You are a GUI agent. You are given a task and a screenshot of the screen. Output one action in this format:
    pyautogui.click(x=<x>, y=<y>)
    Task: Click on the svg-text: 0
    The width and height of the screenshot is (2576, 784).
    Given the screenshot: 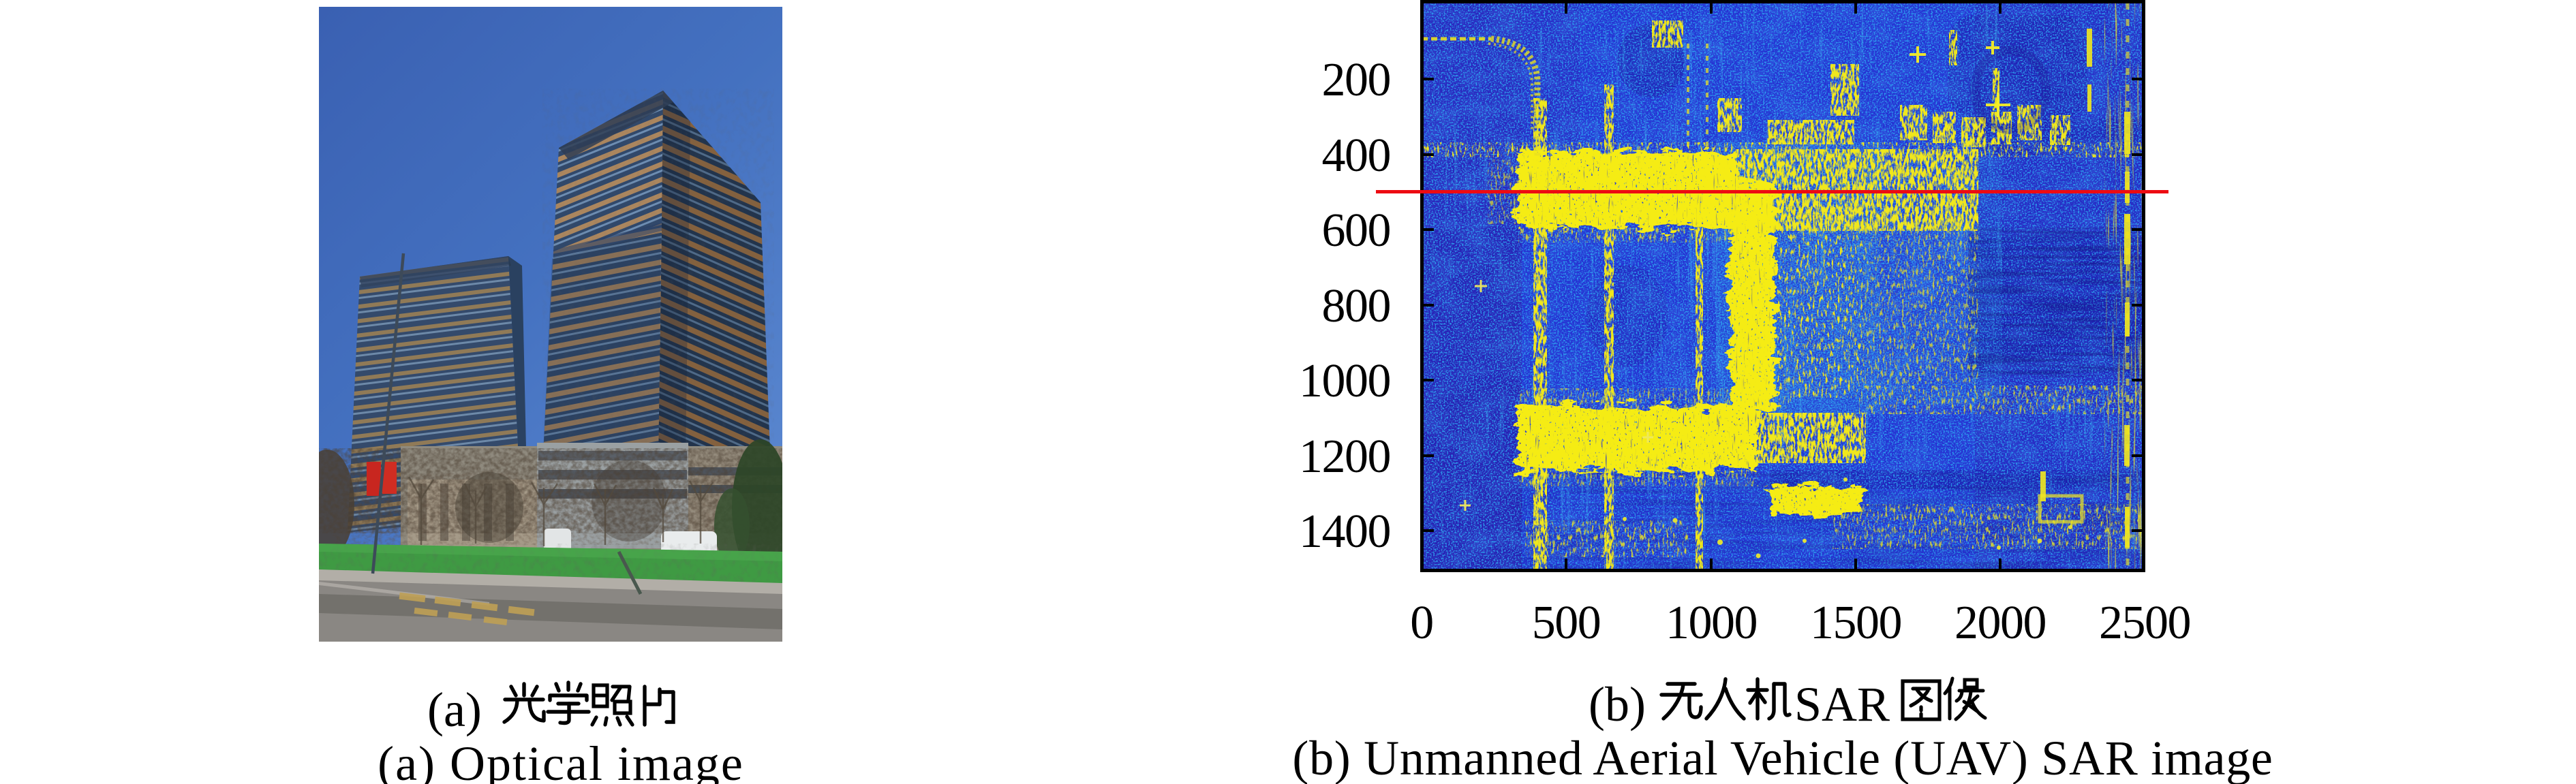 What is the action you would take?
    pyautogui.click(x=1421, y=623)
    